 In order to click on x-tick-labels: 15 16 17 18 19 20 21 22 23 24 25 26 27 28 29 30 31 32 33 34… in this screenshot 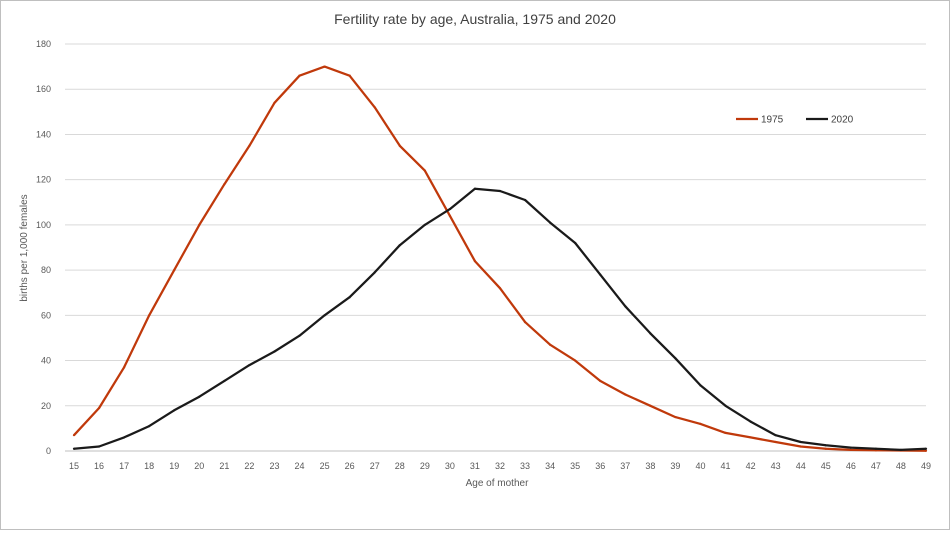, I will do `click(500, 466)`.